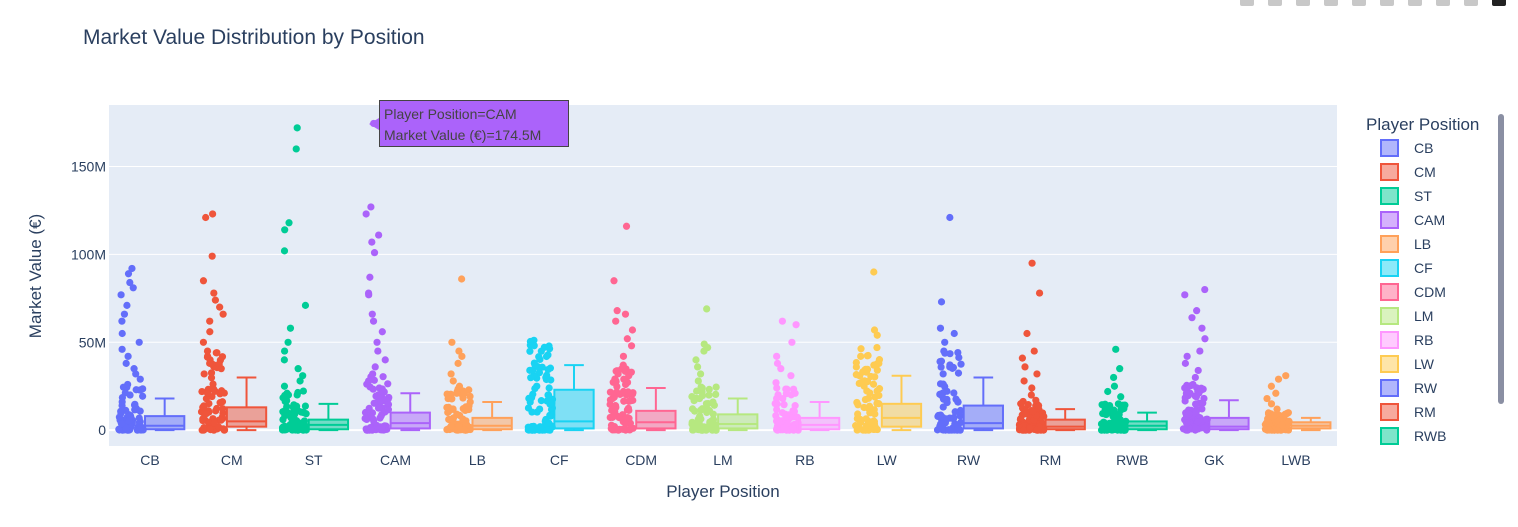 The height and width of the screenshot is (527, 1518). Describe the element at coordinates (559, 385) in the screenshot. I see `series-cf` at that location.